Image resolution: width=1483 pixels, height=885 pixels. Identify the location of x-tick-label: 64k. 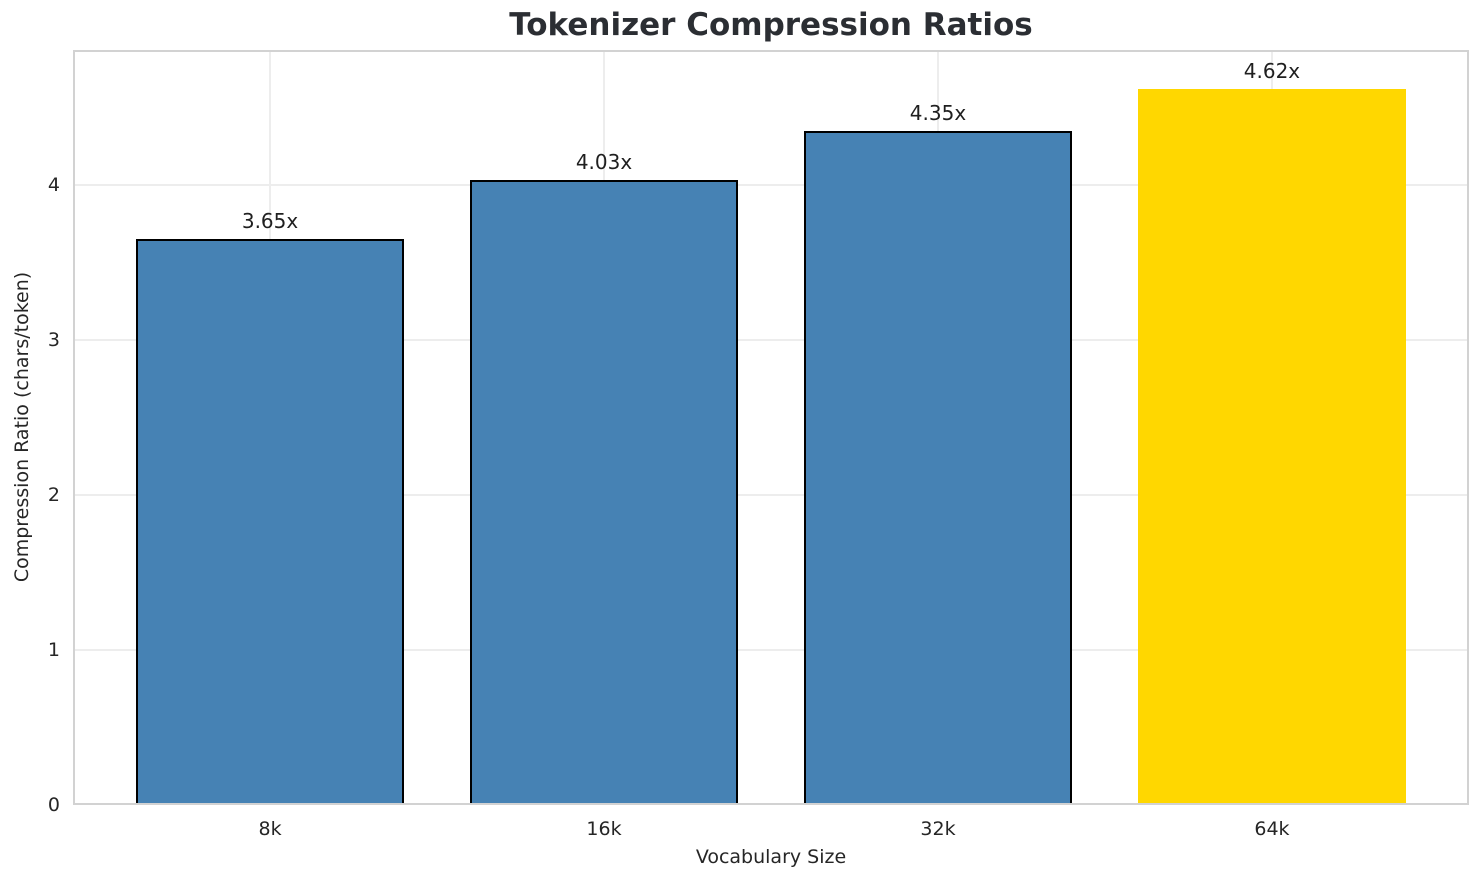
(1272, 829).